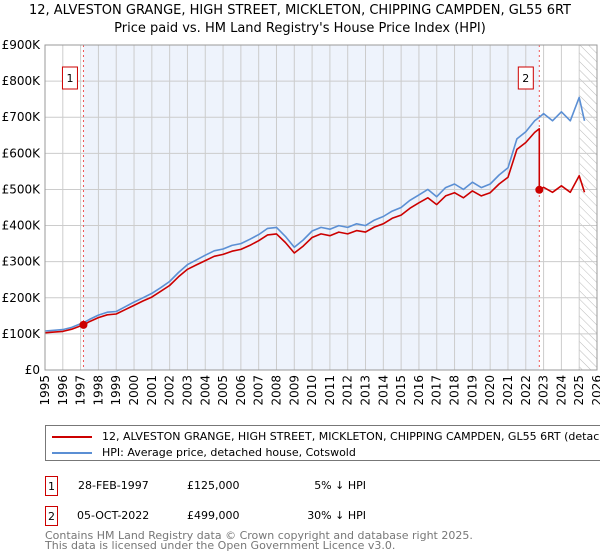  I want to click on y-tick-label: £100K, so click(22, 334).